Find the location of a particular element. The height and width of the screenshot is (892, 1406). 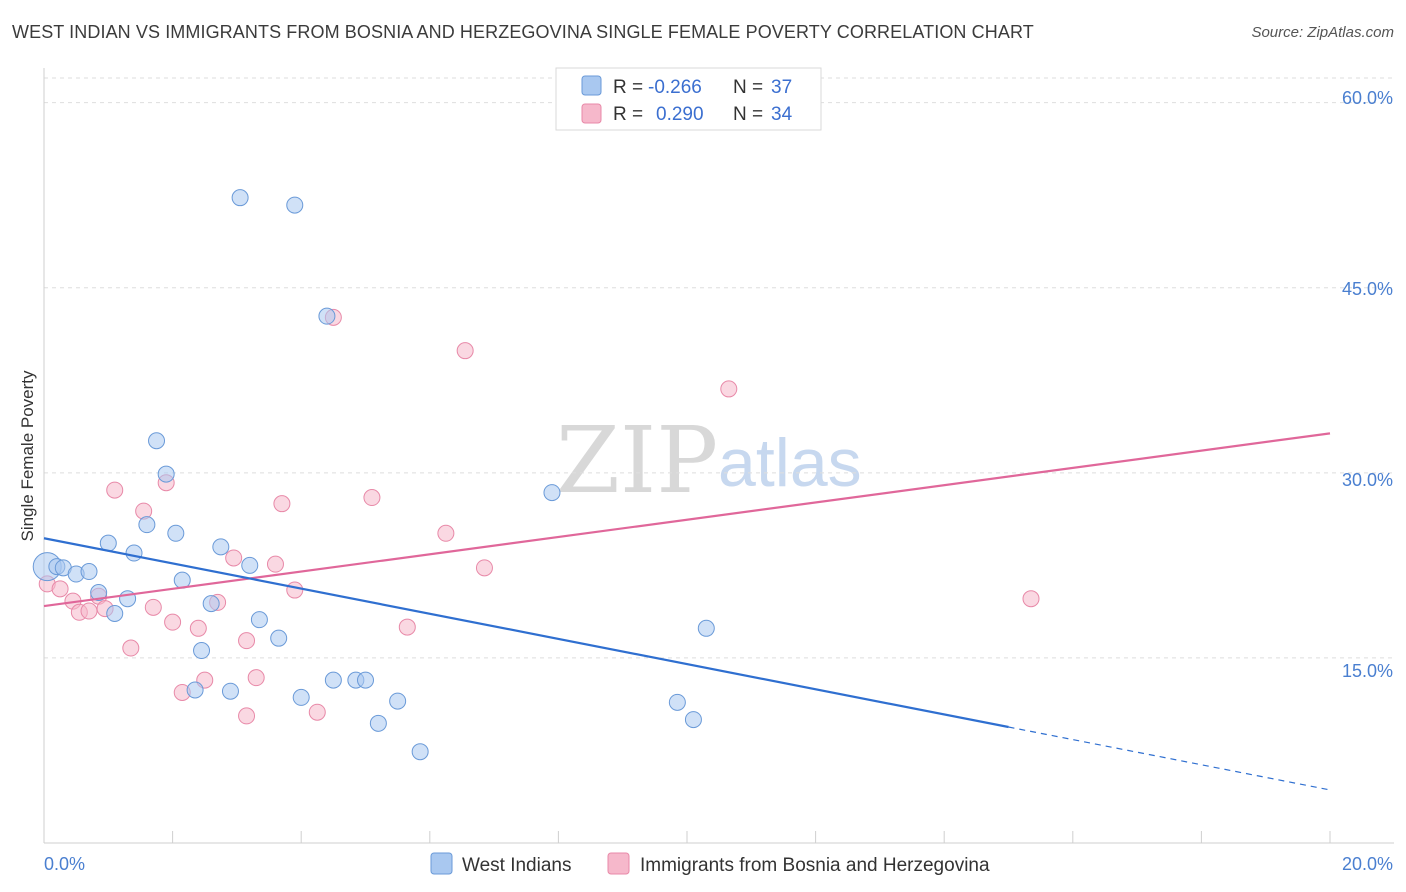

legend-swatch-pink is located at coordinates (591, 113).